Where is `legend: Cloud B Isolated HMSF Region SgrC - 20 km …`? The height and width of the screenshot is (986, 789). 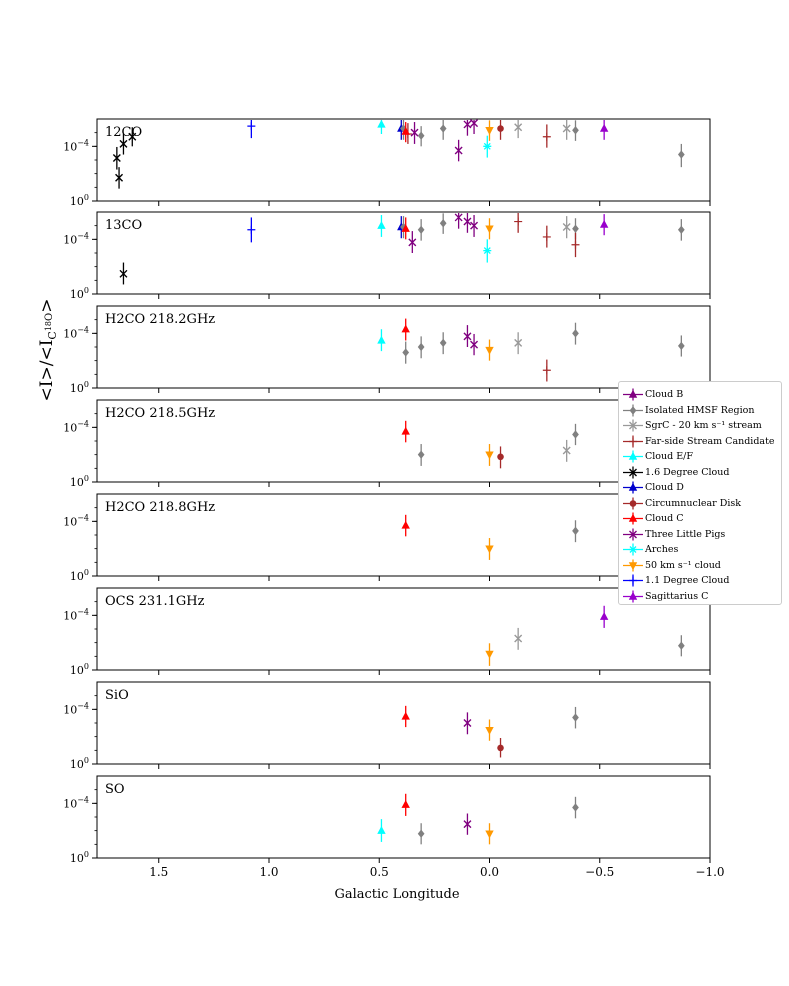
legend: Cloud B Isolated HMSF Region SgrC - 20 km … is located at coordinates (700, 493).